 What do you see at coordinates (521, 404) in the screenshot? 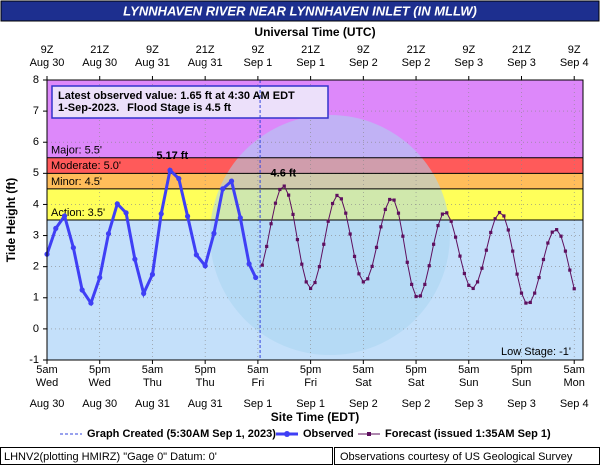
I see `x-tick-label: Sep 3` at bounding box center [521, 404].